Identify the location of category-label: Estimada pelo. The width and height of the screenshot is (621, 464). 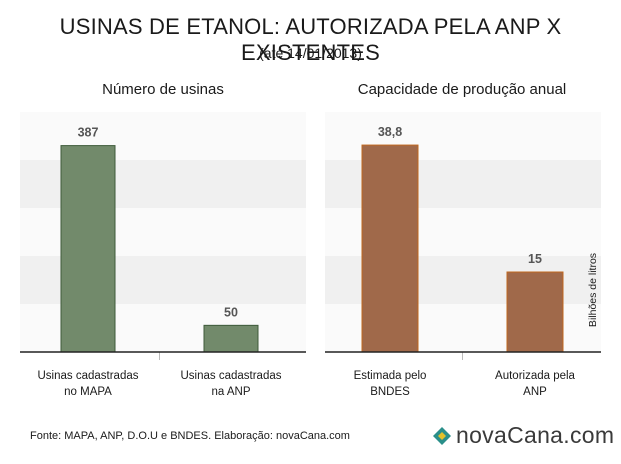
(390, 376).